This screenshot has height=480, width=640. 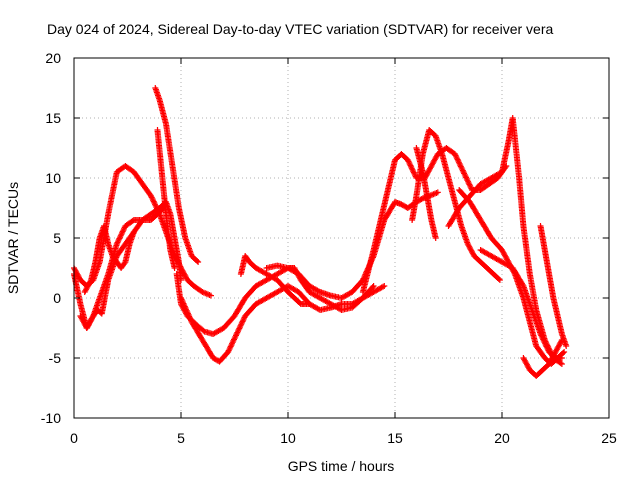 I want to click on series-track-e, so click(x=177, y=175).